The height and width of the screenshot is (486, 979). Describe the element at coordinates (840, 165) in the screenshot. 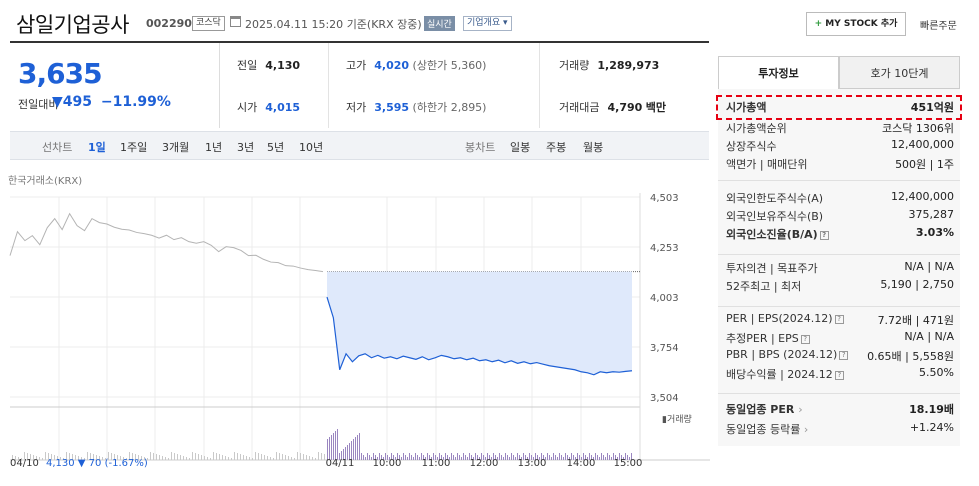

I see `info-par-value: 액면가 | 매매단위 500원 | 1주` at that location.